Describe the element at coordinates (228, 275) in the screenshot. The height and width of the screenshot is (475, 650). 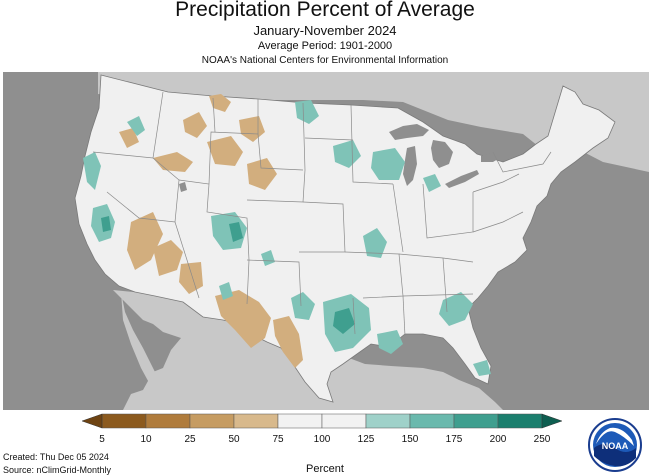
I see `very-wet-areas` at that location.